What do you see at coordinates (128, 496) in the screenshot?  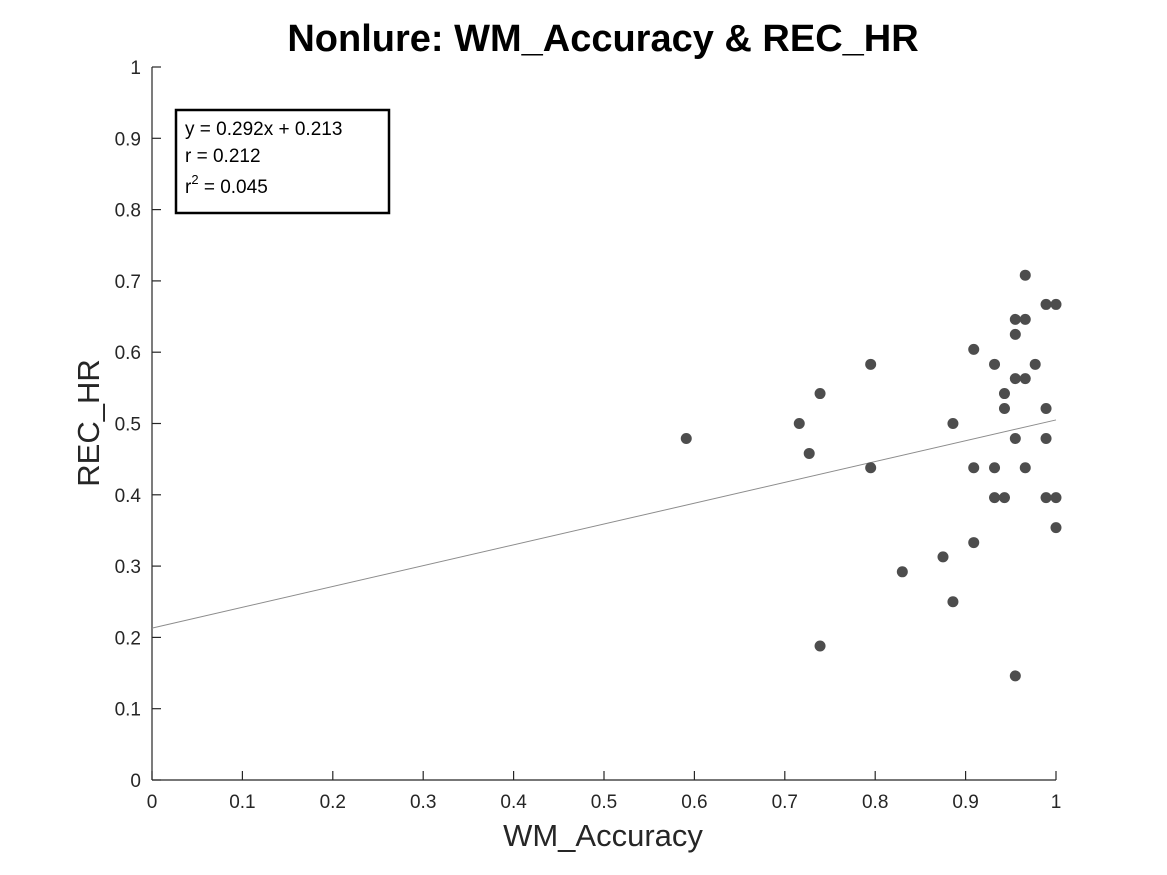 I see `y-tick-label: 0.4` at bounding box center [128, 496].